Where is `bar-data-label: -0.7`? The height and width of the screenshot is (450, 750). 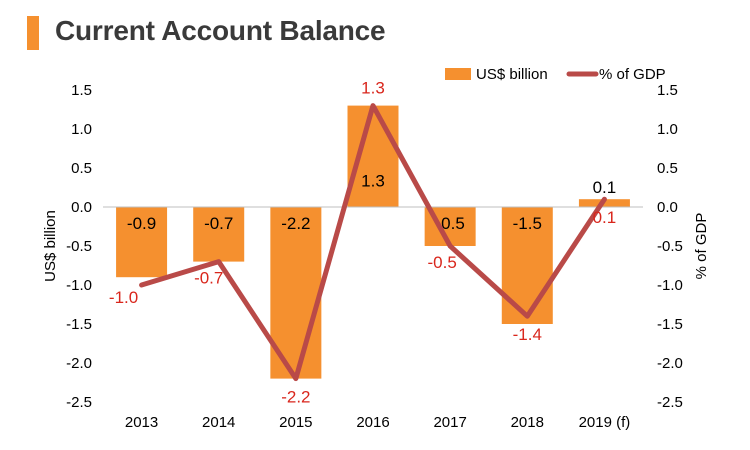
bar-data-label: -0.7 is located at coordinates (218, 223).